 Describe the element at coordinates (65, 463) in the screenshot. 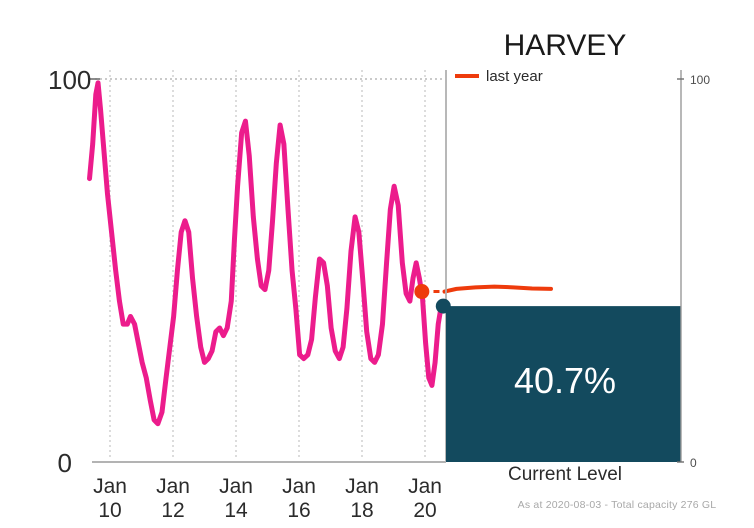

I see `y-axis-label-0: 0` at that location.